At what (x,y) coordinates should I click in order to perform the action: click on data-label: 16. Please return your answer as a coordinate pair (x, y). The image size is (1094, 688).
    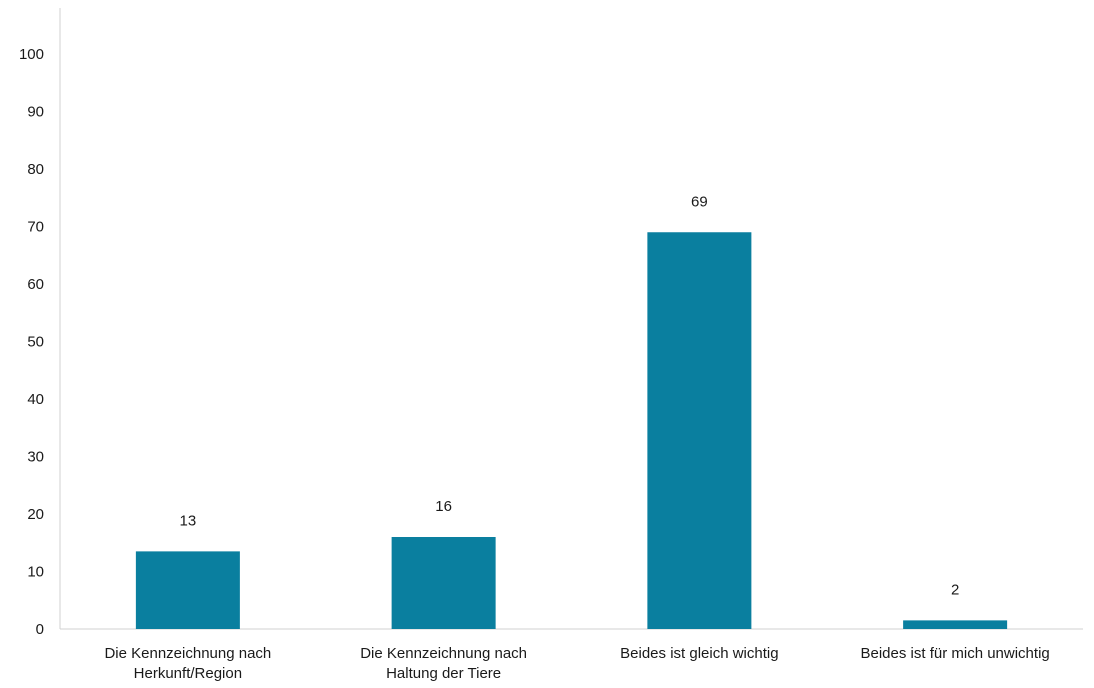
    Looking at the image, I should click on (443, 506).